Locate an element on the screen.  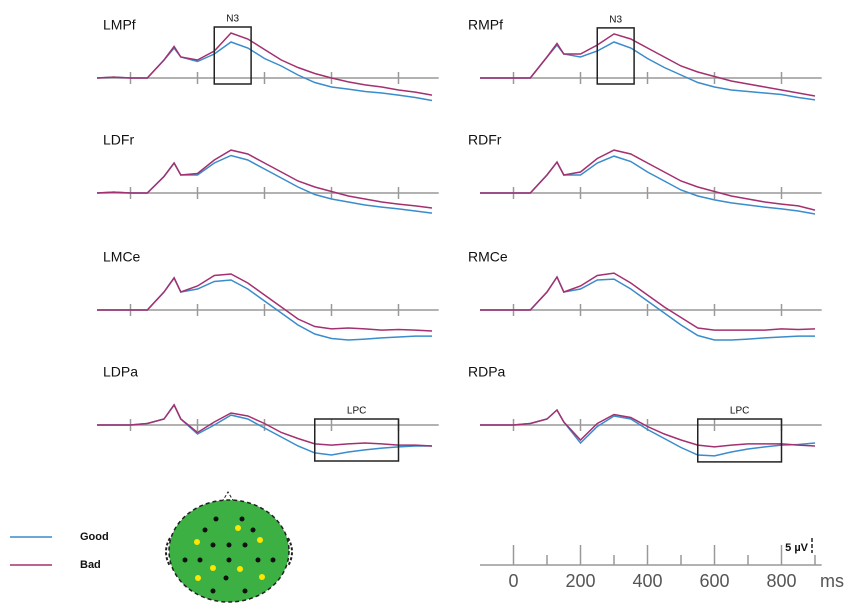
panel-title: RDPa is located at coordinates (487, 372).